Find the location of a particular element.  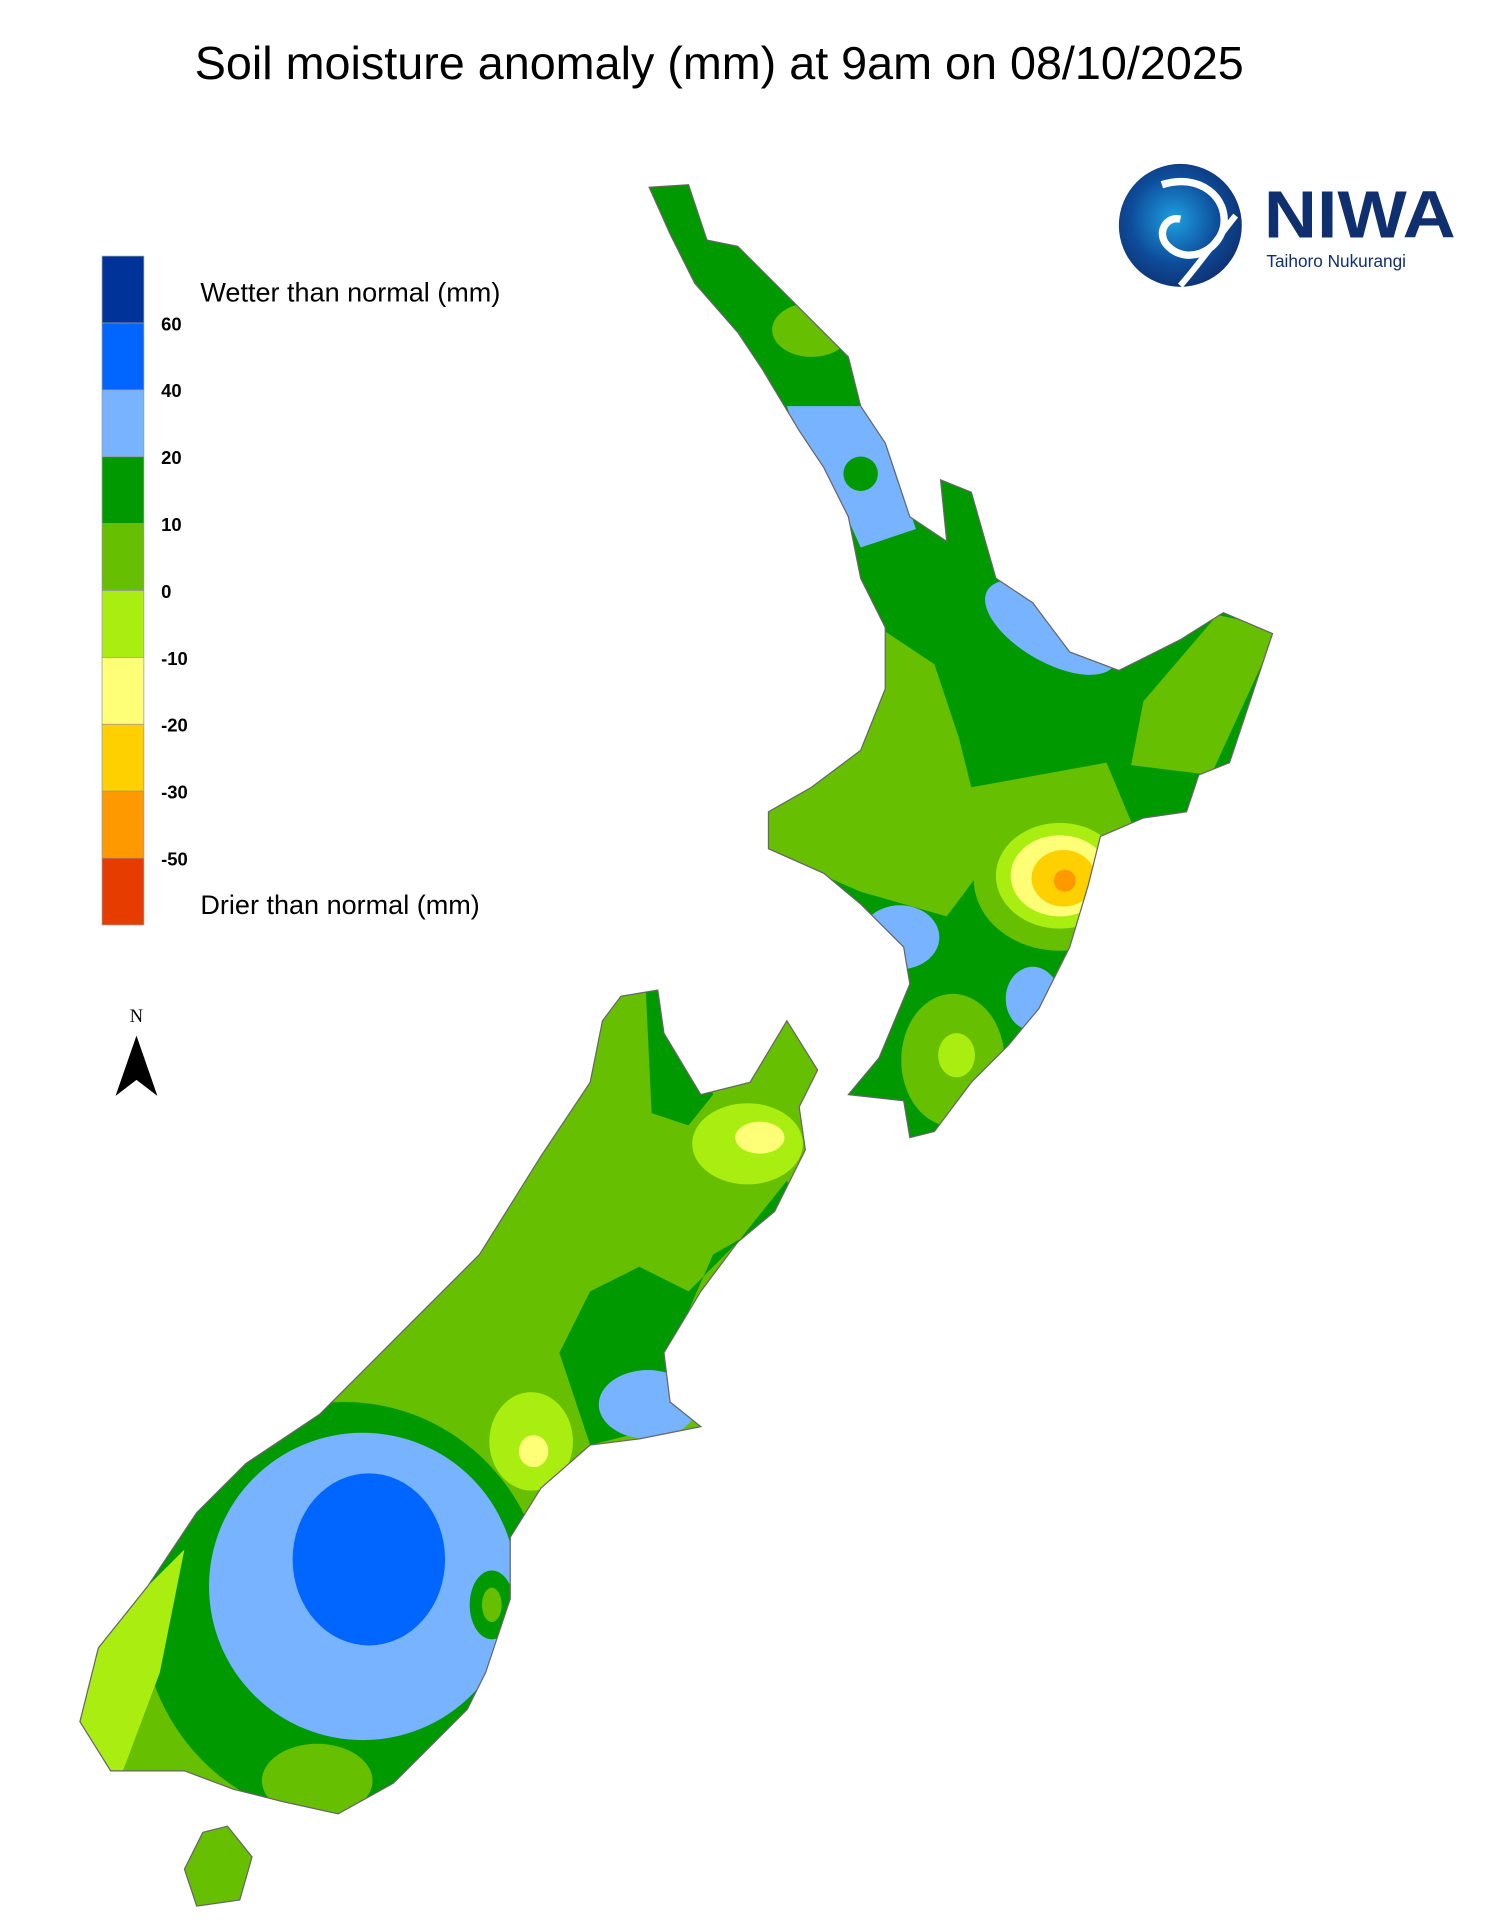

niwa-logo: NIWA Taihoro Nukurangi is located at coordinates (1287, 225).